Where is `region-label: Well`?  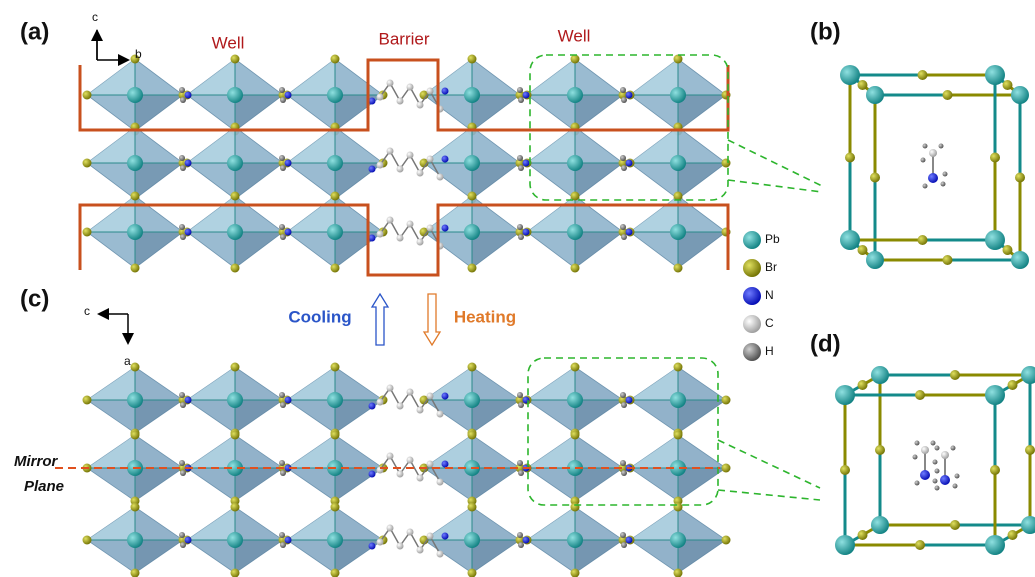
region-label: Well is located at coordinates (228, 42).